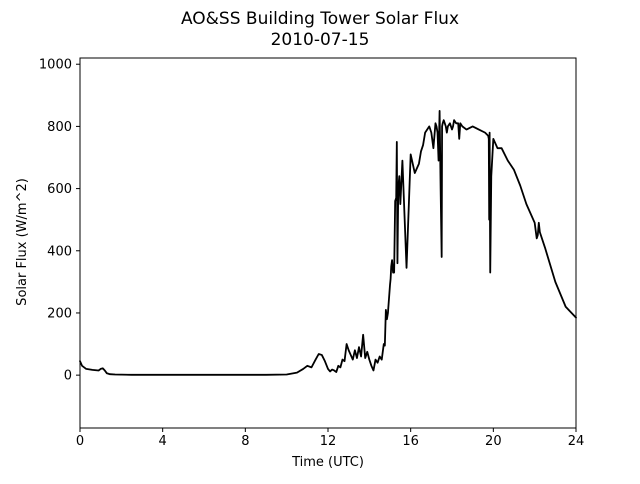 Image resolution: width=640 pixels, height=484 pixels. What do you see at coordinates (320, 19) in the screenshot?
I see `chart-title: AO&SS Building Tower Solar Flux` at bounding box center [320, 19].